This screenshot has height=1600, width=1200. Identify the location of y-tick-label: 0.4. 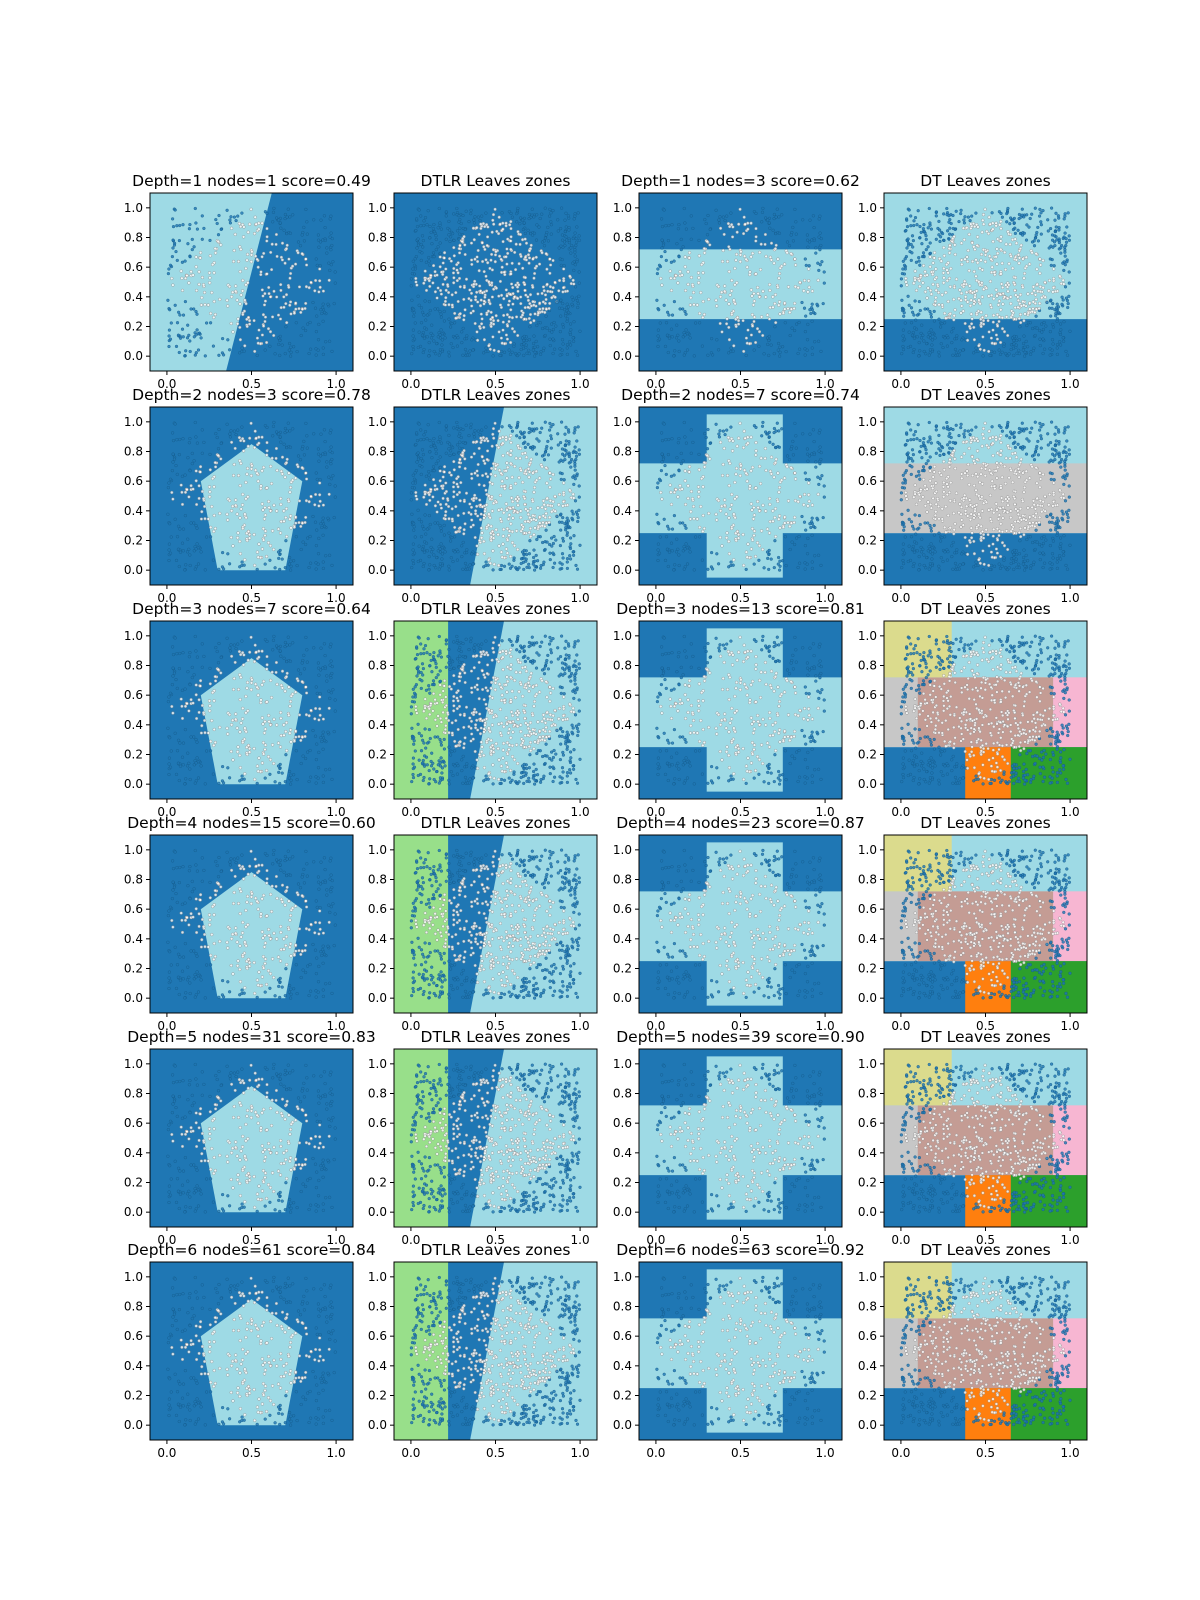
(867, 297).